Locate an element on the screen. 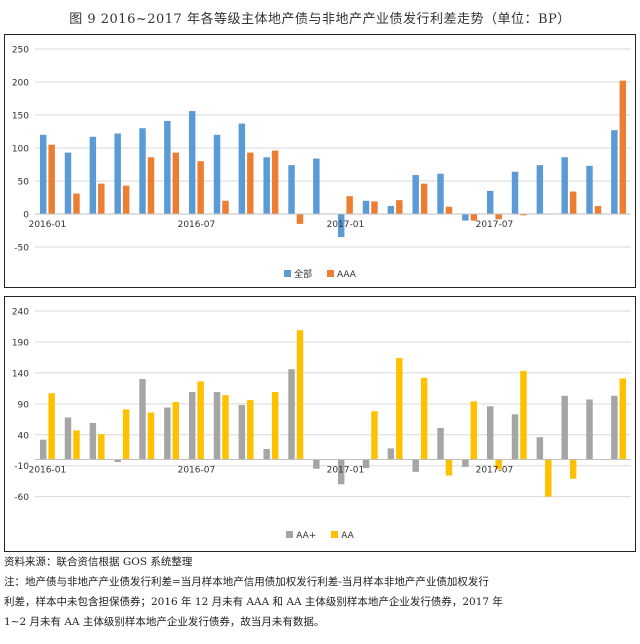  legend-top: 全部 AAA is located at coordinates (320, 273).